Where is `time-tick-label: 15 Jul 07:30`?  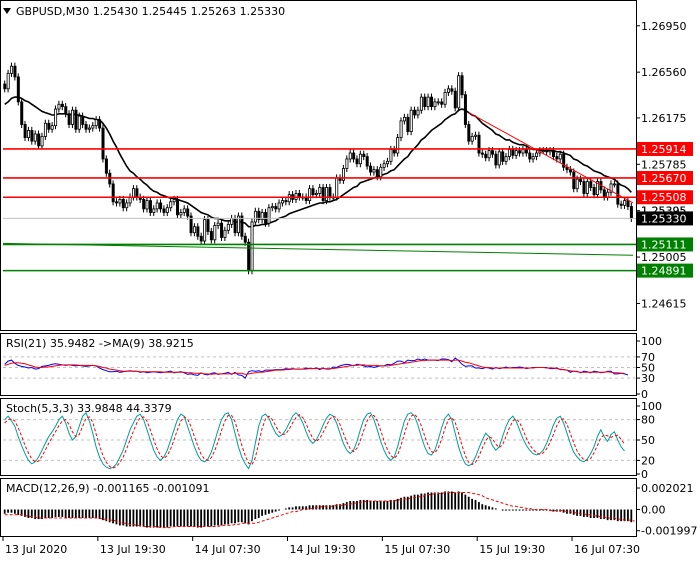 time-tick-label: 15 Jul 07:30 is located at coordinates (417, 549).